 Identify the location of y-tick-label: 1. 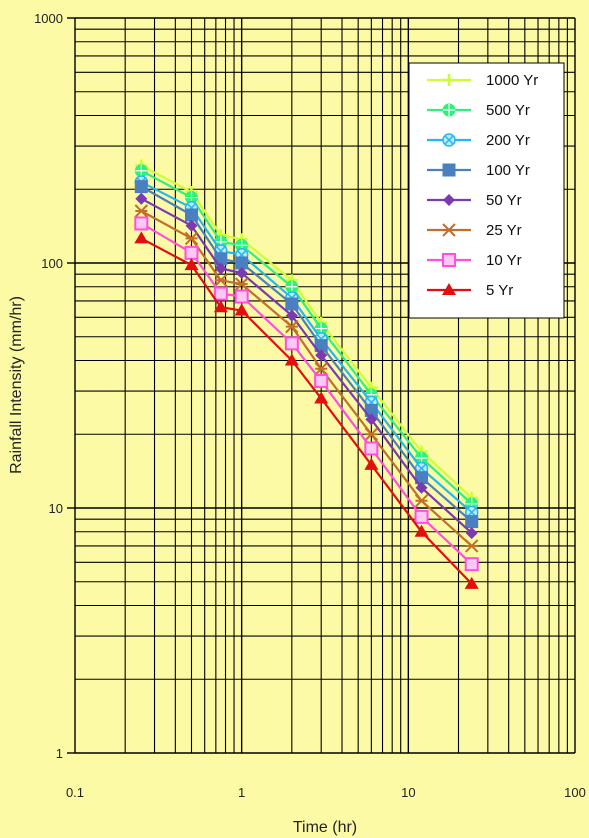
(59, 753).